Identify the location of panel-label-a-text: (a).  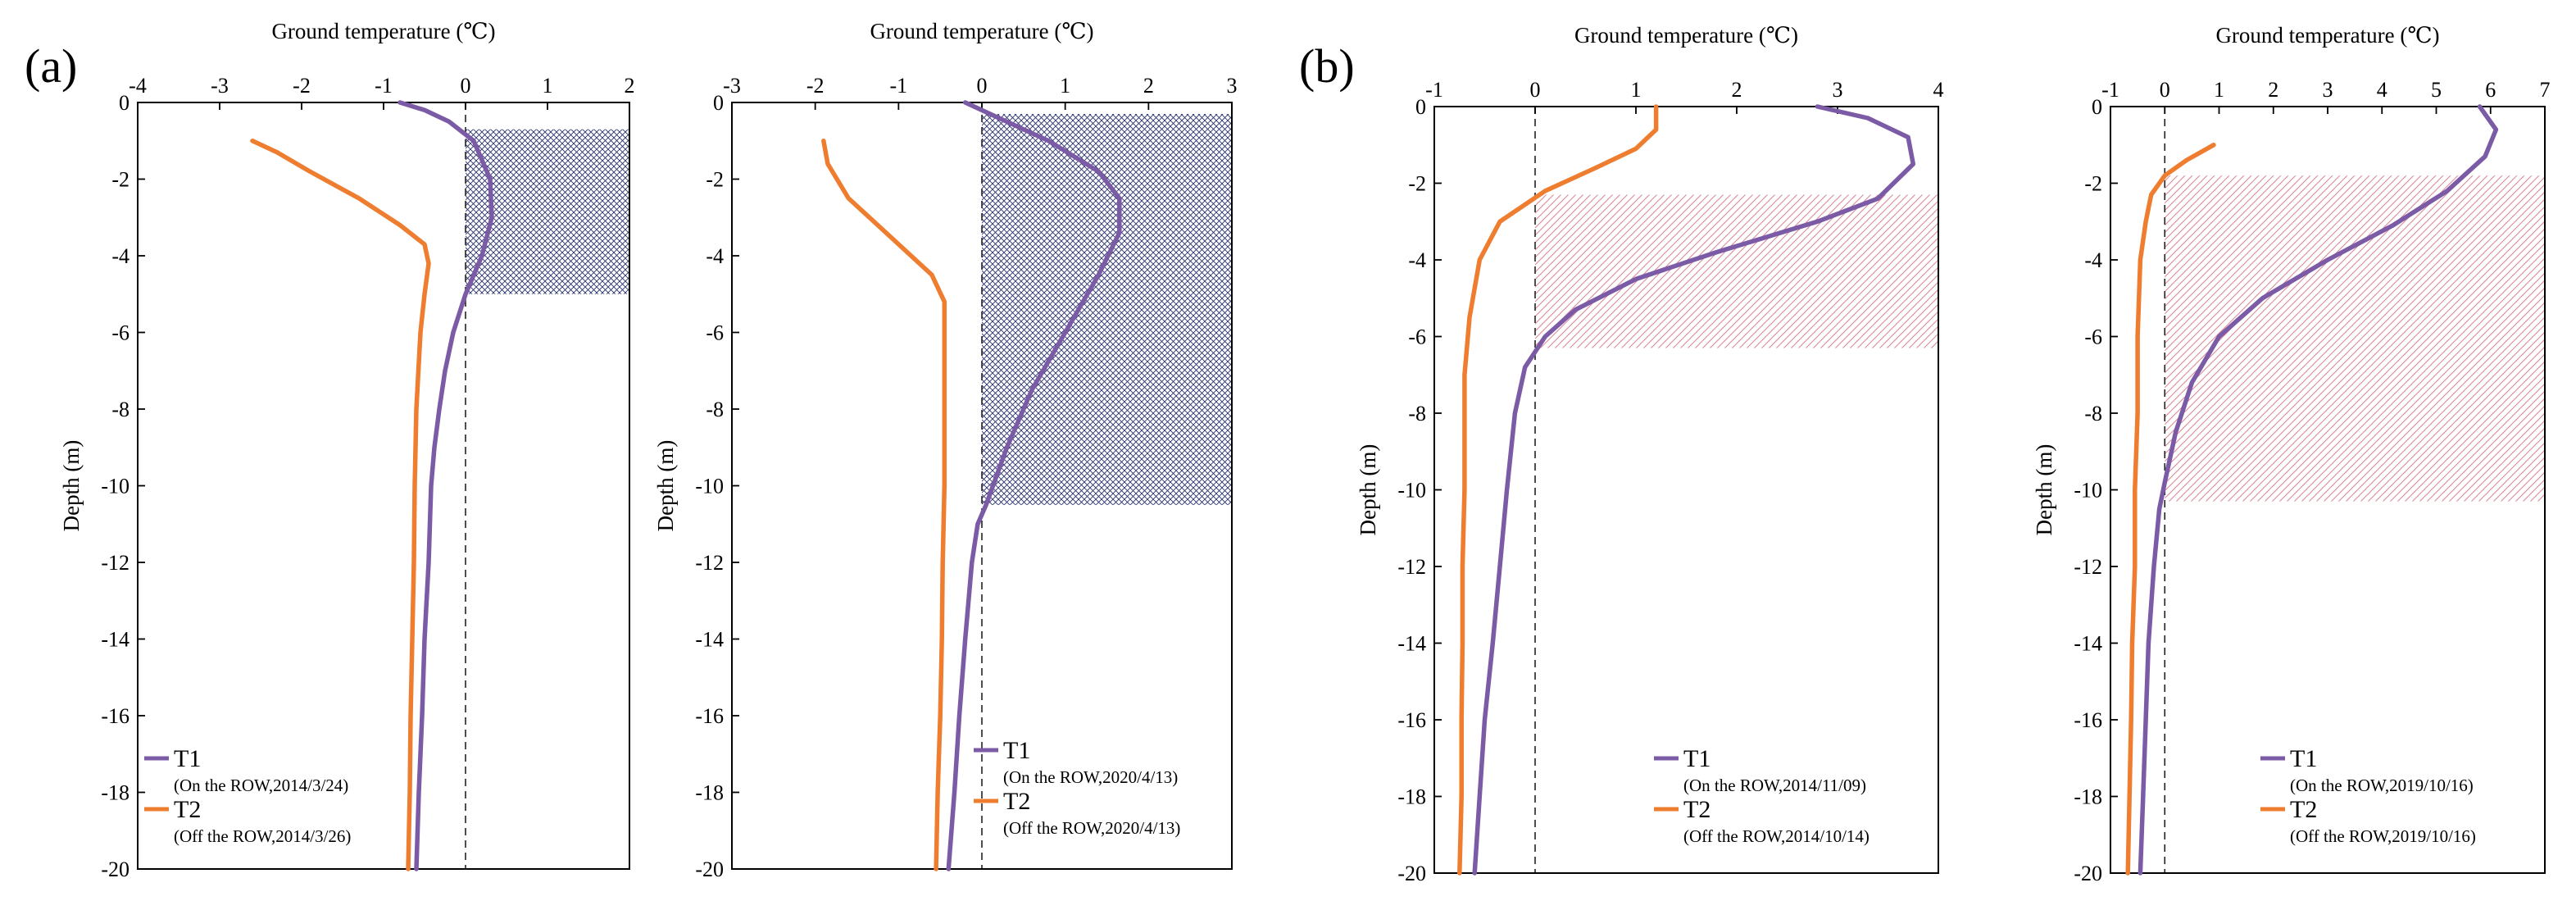
(51, 66).